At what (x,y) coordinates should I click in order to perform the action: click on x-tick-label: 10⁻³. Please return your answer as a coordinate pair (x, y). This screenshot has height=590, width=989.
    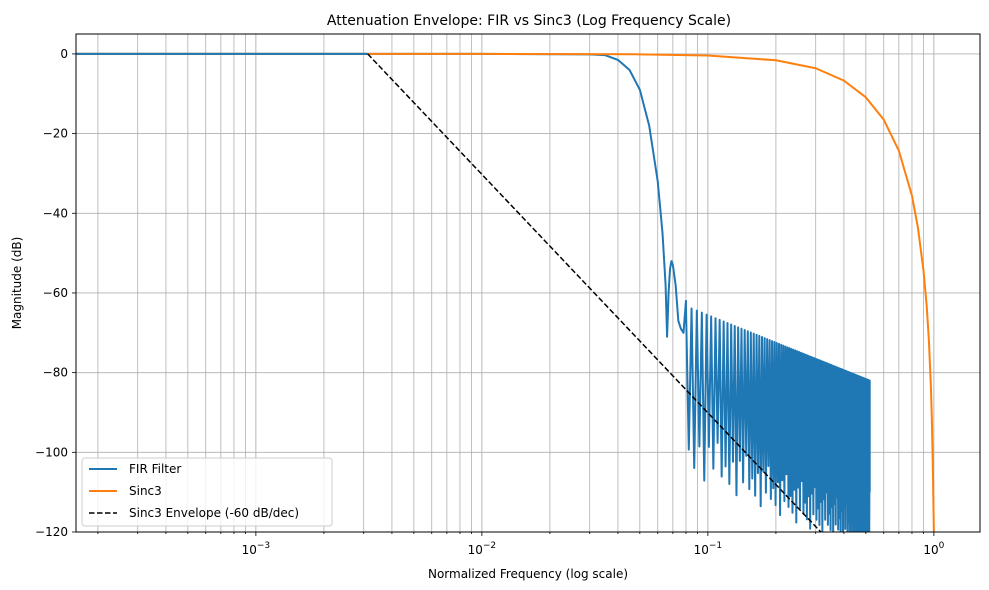
    Looking at the image, I should click on (256, 549).